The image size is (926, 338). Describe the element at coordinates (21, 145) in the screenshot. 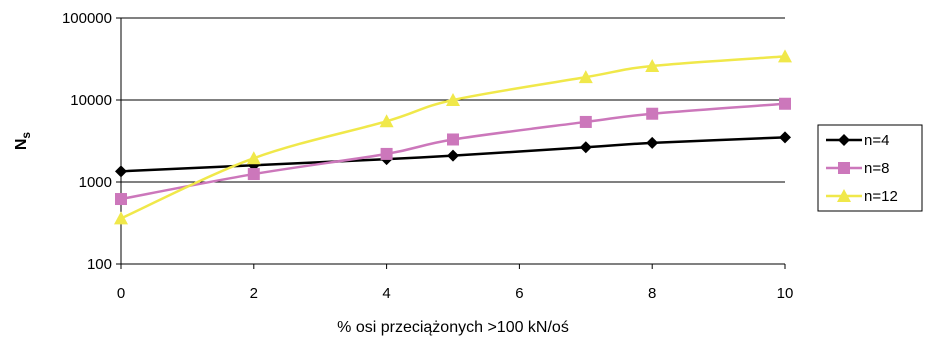

I see `y-axis-label-main: N` at that location.